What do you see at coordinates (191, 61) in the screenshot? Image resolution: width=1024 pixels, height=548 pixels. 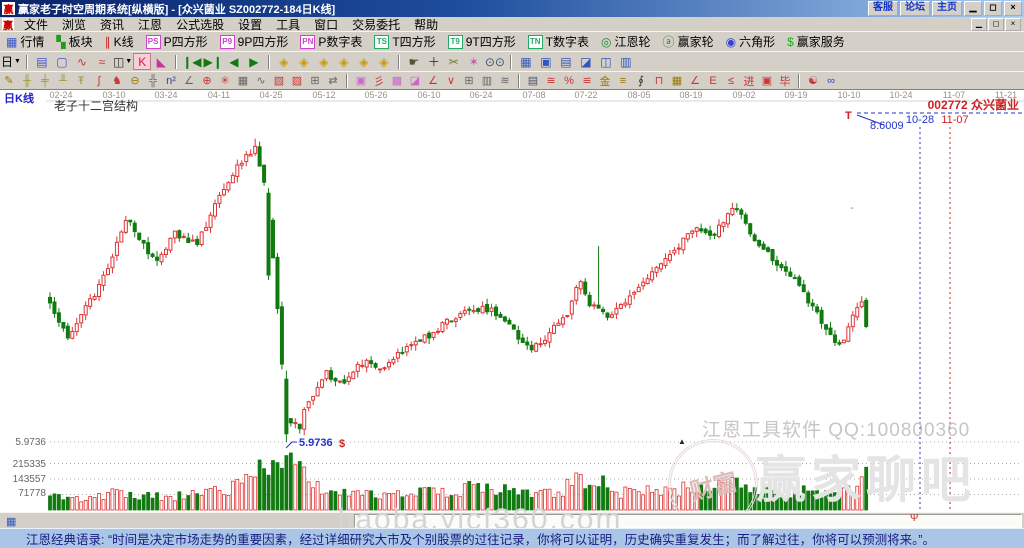 I see `first-page-button: ❙◀` at bounding box center [191, 61].